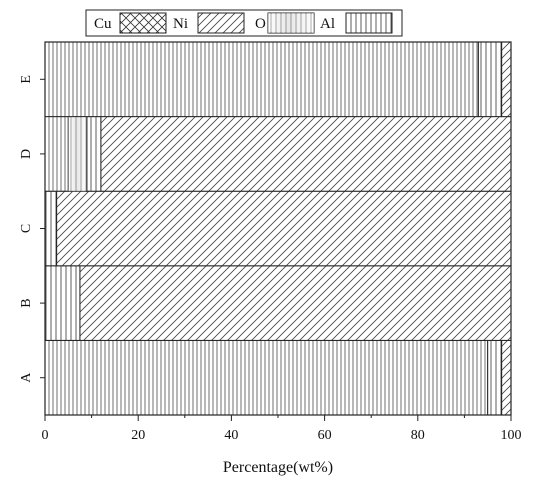 This screenshot has width=550, height=493. I want to click on legend-label-cu: Cu, so click(103, 24).